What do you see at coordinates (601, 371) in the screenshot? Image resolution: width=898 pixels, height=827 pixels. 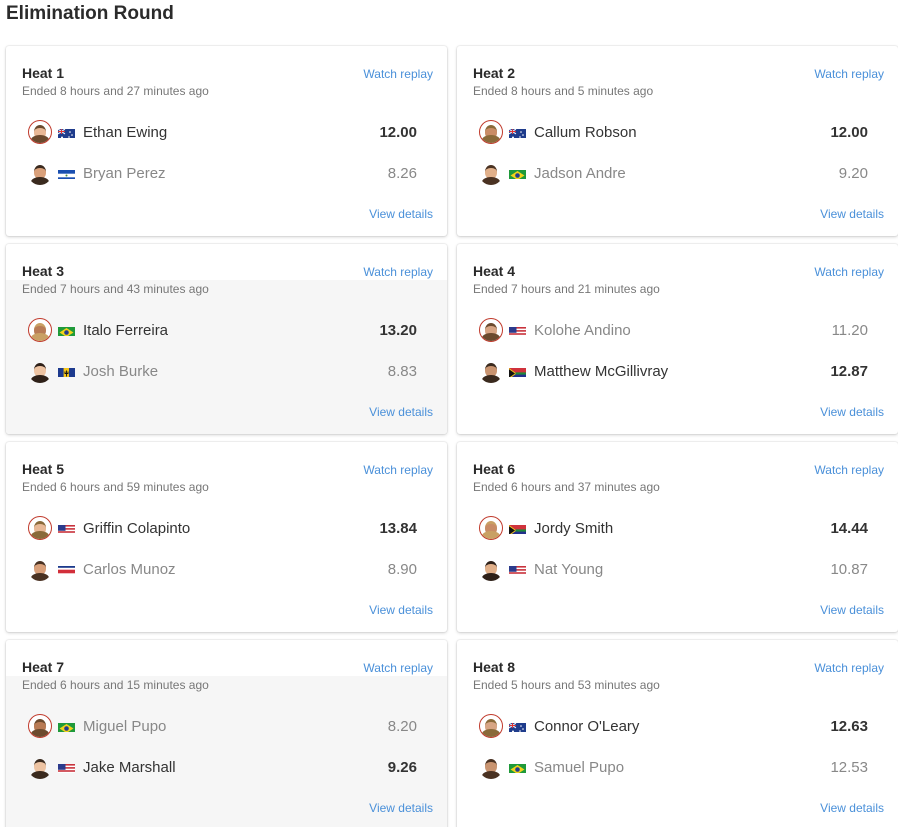 I see `surfer-name: Matthew McGillivray` at bounding box center [601, 371].